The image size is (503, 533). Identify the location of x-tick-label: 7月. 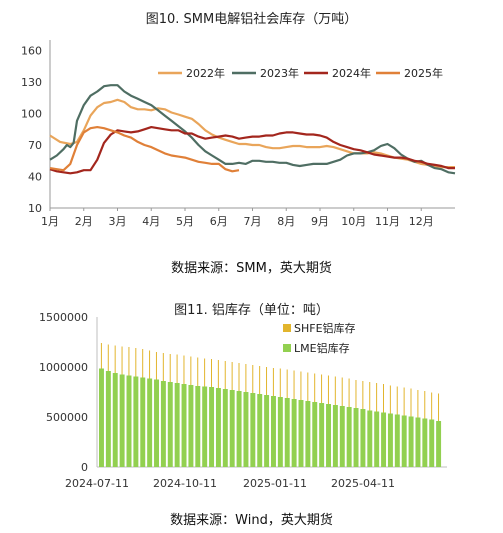
(253, 221).